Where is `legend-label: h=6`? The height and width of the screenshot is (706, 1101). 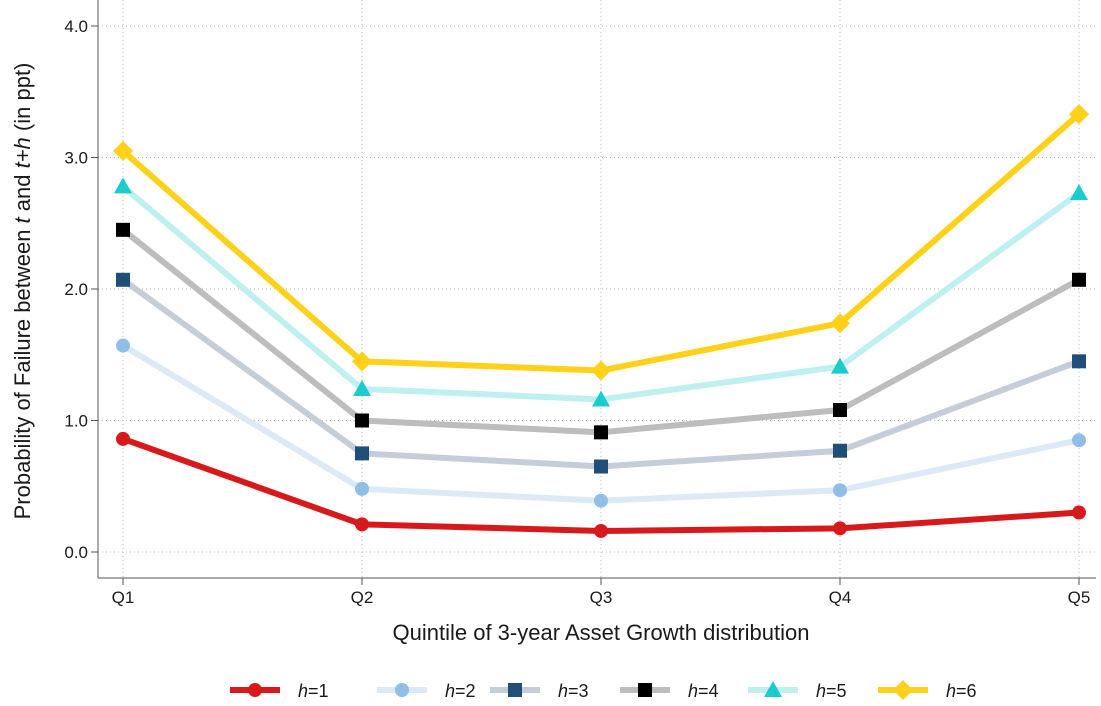
legend-label: h=6 is located at coordinates (961, 691).